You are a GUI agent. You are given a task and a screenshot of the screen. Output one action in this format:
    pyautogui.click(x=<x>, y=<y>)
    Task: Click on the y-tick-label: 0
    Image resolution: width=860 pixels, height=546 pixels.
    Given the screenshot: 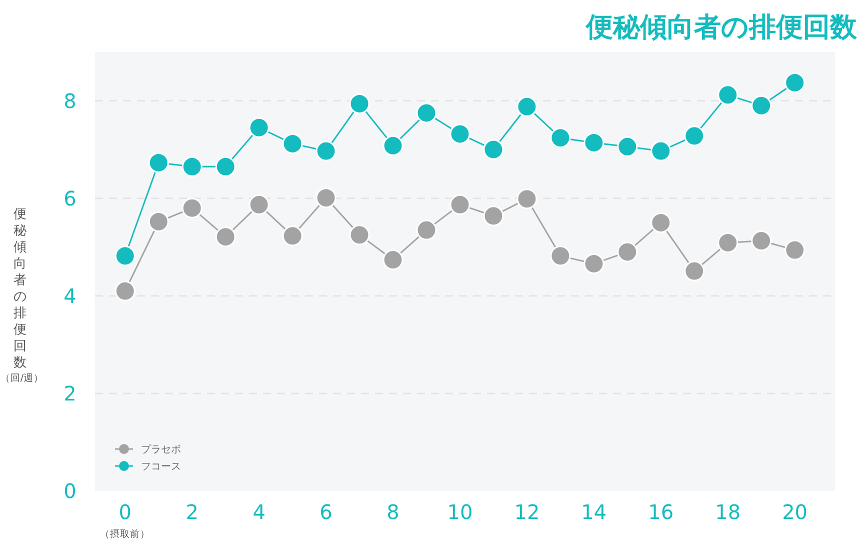 What is the action you would take?
    pyautogui.click(x=70, y=491)
    